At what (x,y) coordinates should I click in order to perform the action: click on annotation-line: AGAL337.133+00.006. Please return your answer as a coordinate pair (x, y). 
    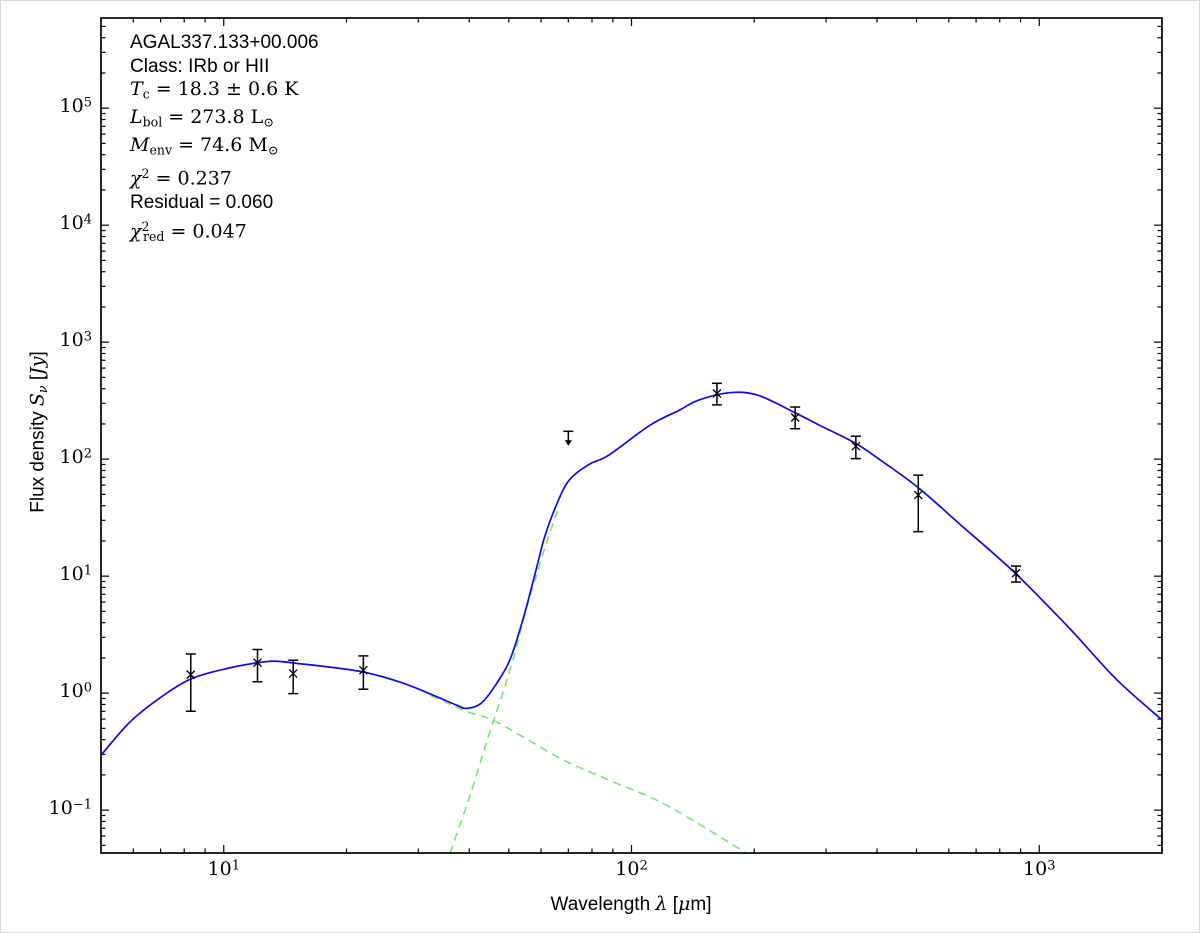
    Looking at the image, I should click on (224, 42).